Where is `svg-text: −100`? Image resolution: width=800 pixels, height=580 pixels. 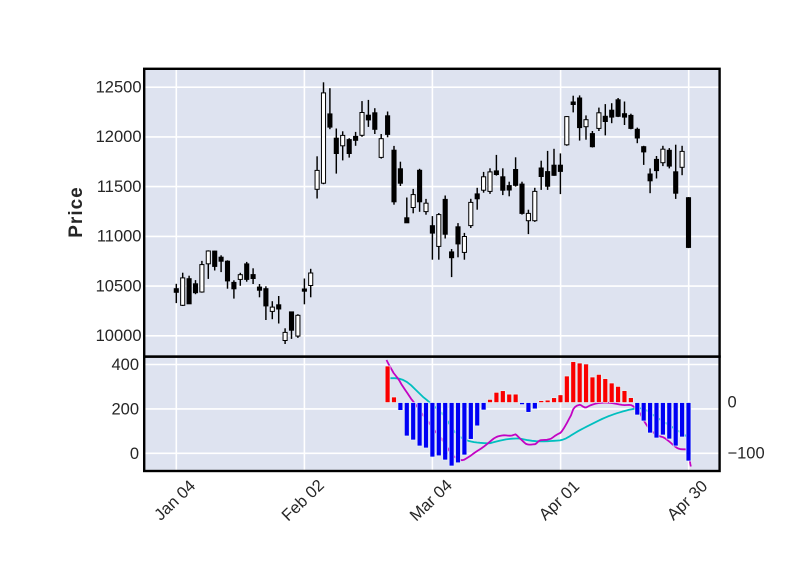
svg-text: −100 is located at coordinates (746, 453).